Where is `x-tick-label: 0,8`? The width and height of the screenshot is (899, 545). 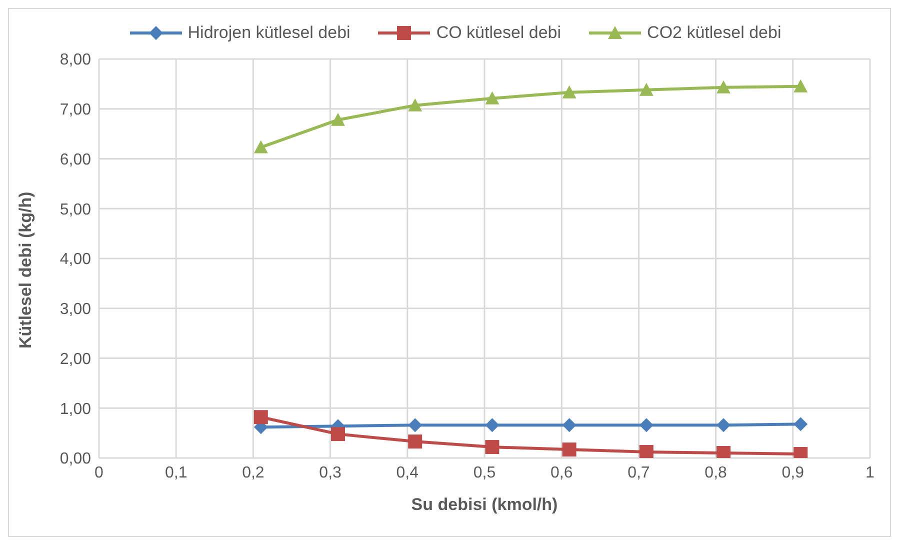 x-tick-label: 0,8 is located at coordinates (716, 473).